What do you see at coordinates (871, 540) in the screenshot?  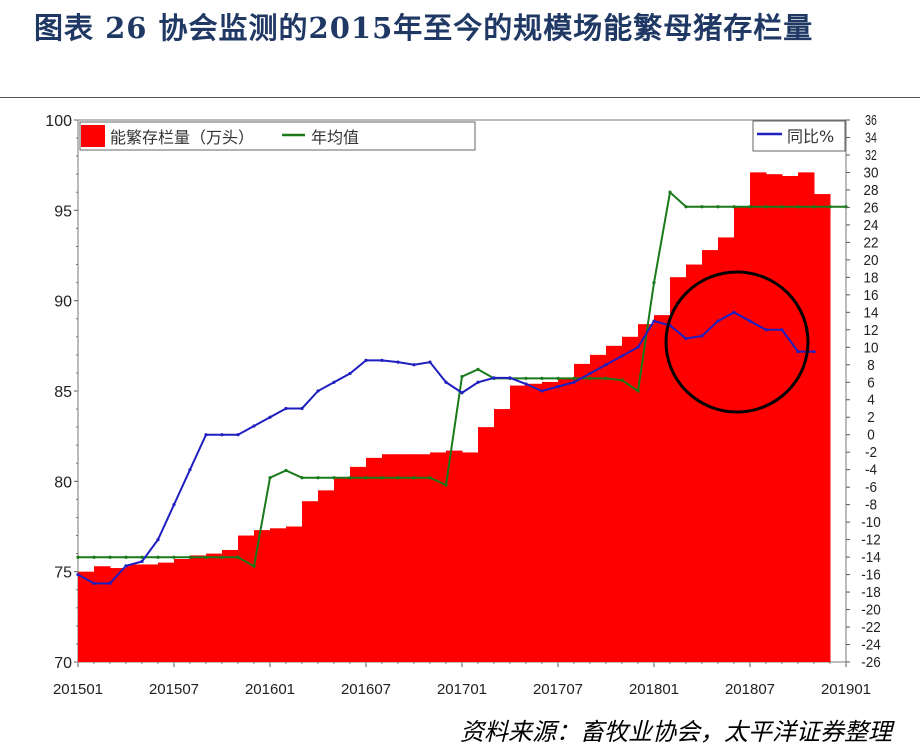 I see `right-tick-label: -12` at bounding box center [871, 540].